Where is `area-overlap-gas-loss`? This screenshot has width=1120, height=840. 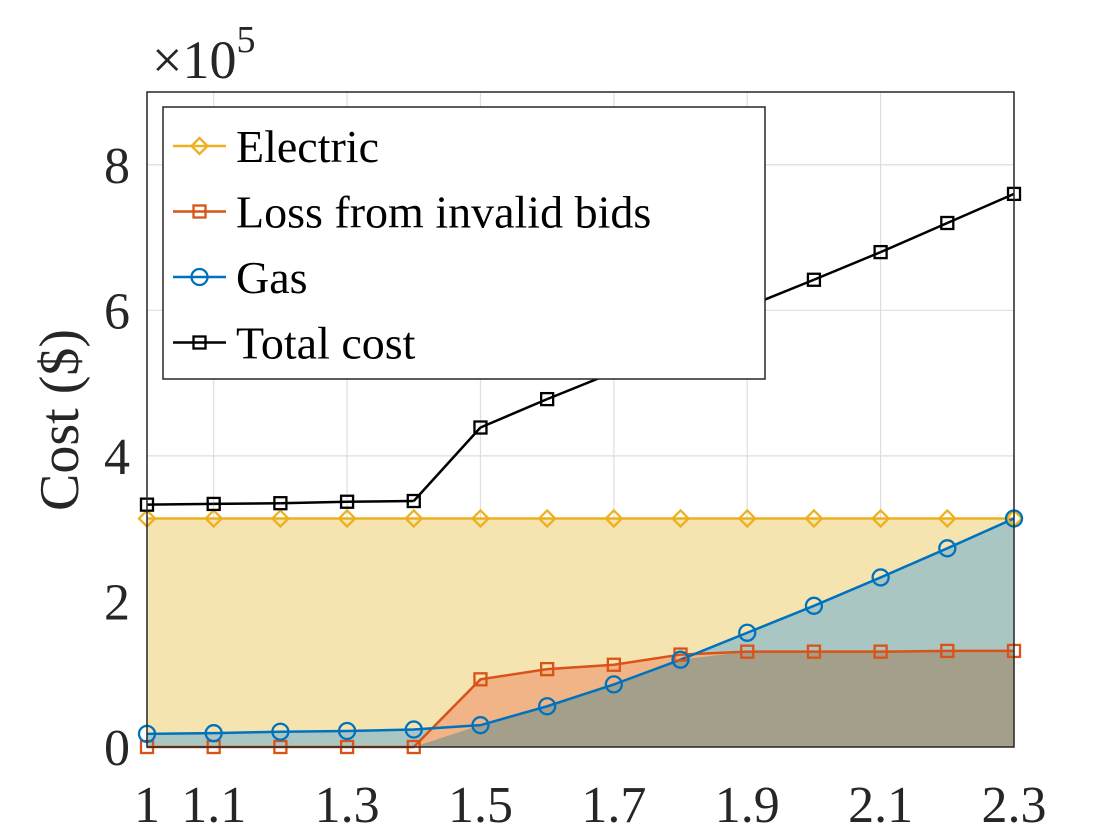
area-overlap-gas-loss is located at coordinates (580, 698).